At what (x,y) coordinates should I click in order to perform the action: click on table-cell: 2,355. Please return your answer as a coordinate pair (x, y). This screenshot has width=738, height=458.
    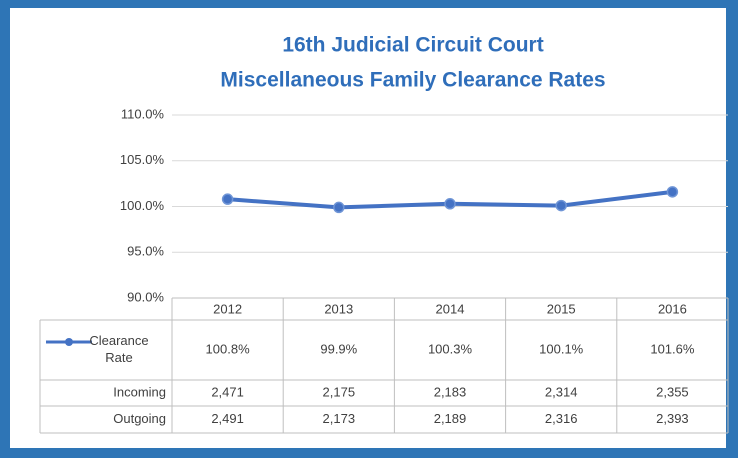
    Looking at the image, I should click on (672, 391).